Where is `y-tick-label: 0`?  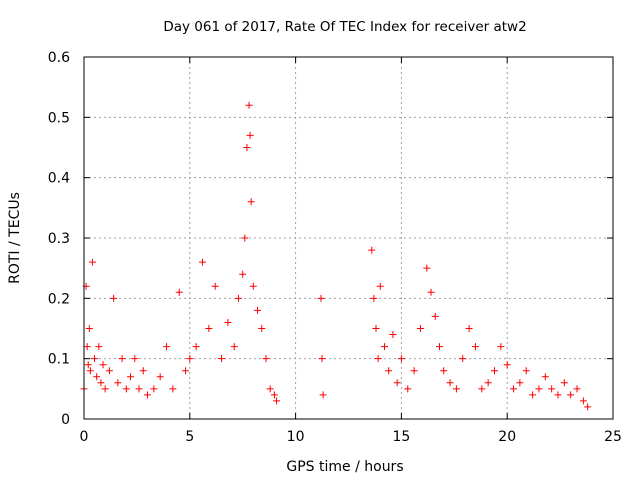
y-tick-label: 0 is located at coordinates (65, 420).